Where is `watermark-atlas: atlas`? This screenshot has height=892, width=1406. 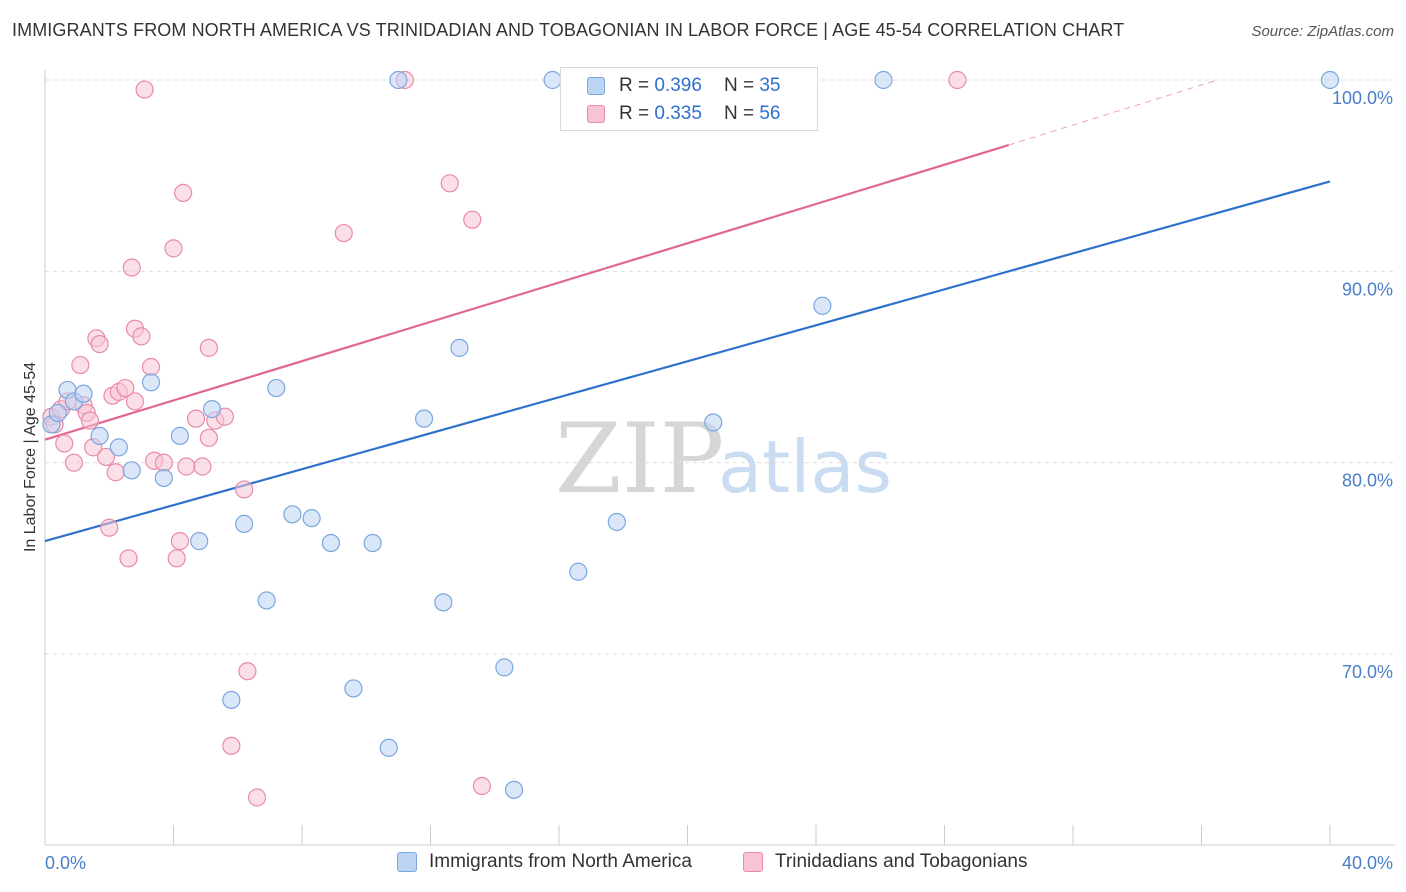
watermark-atlas: atlas is located at coordinates (805, 467).